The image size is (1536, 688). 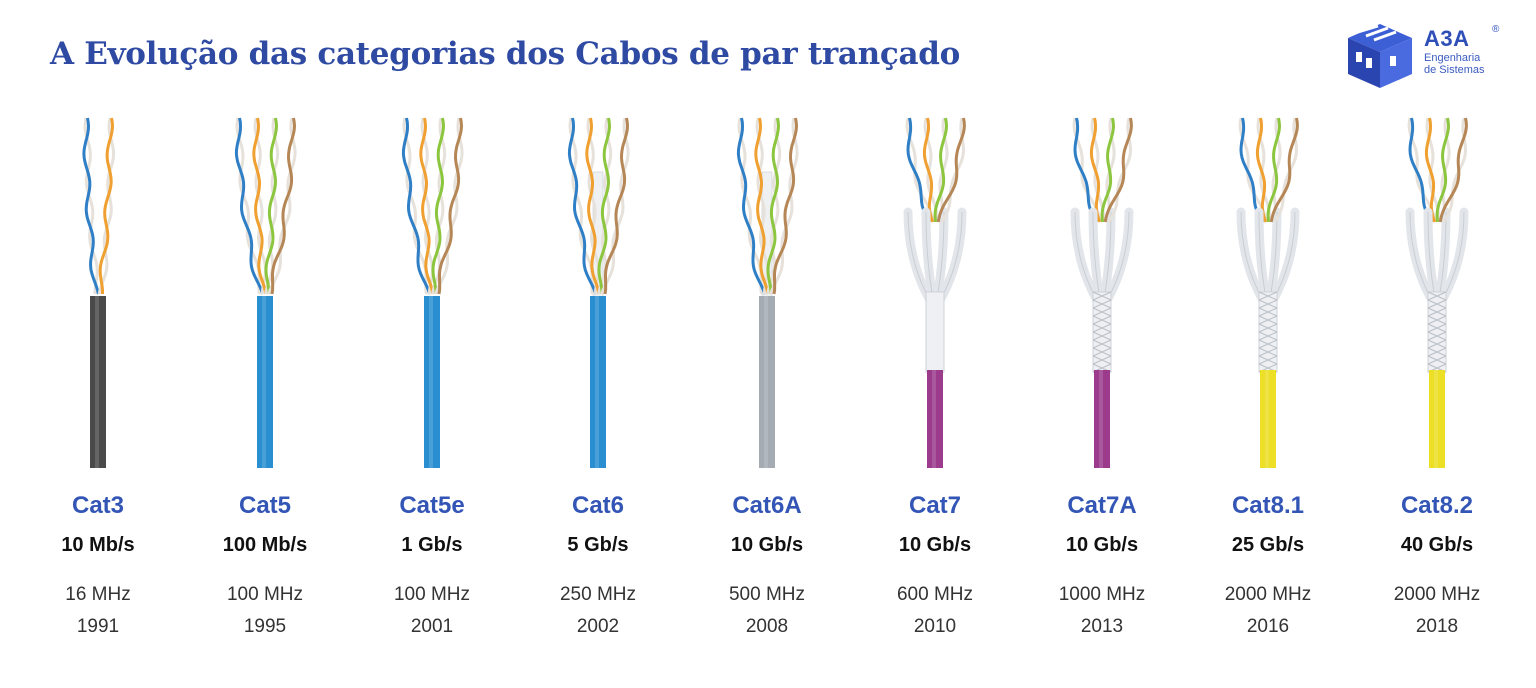 I want to click on a3a-cube-icon, so click(x=1380, y=56).